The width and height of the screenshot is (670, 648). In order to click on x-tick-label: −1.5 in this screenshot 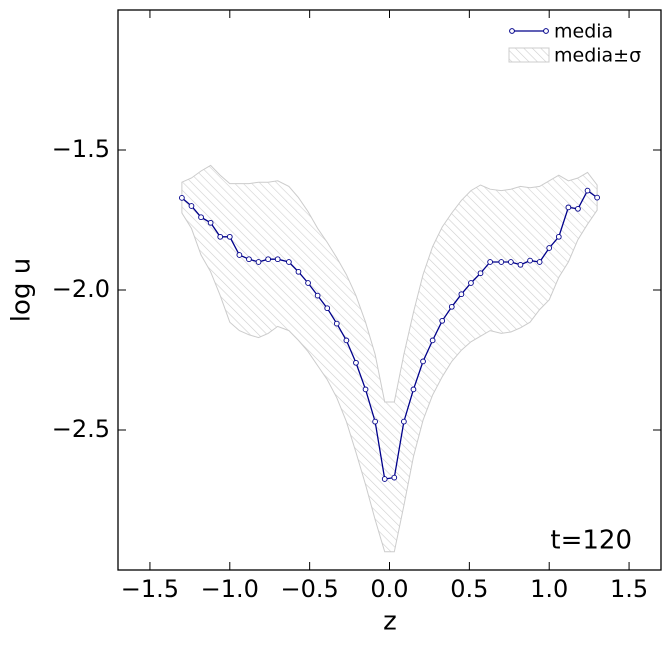, I will do `click(150, 589)`.